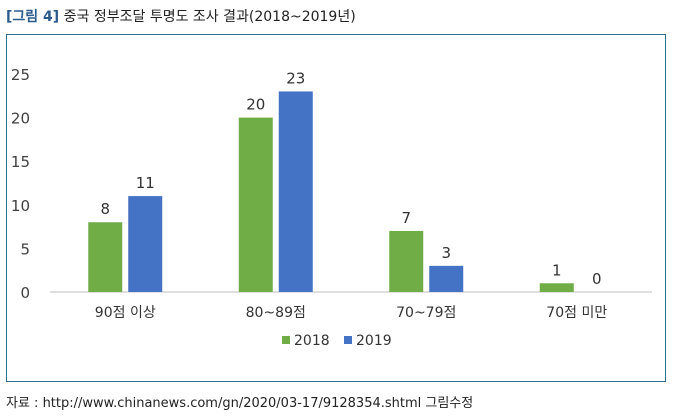  Describe the element at coordinates (312, 341) in the screenshot. I see `legend-label: 2018` at that location.